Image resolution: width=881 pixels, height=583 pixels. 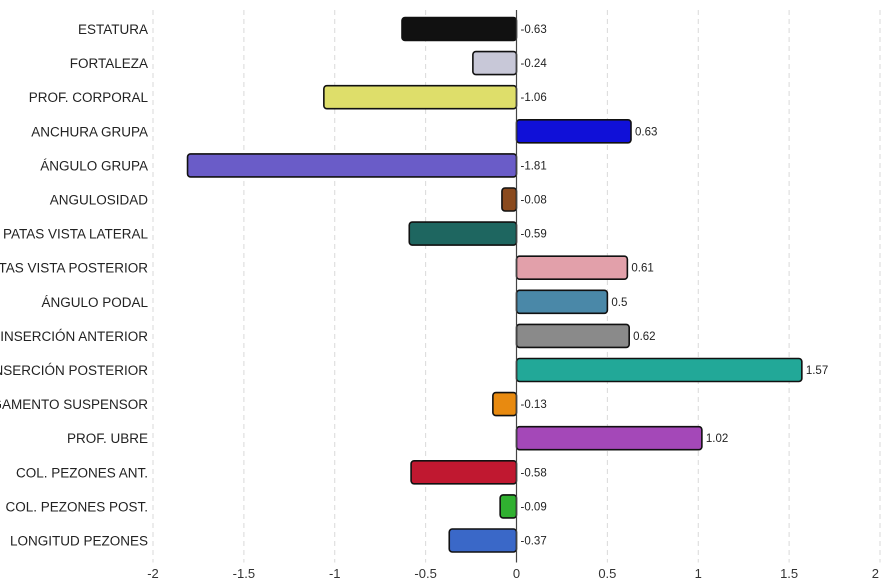 I want to click on value-label: -1.06, so click(x=534, y=98).